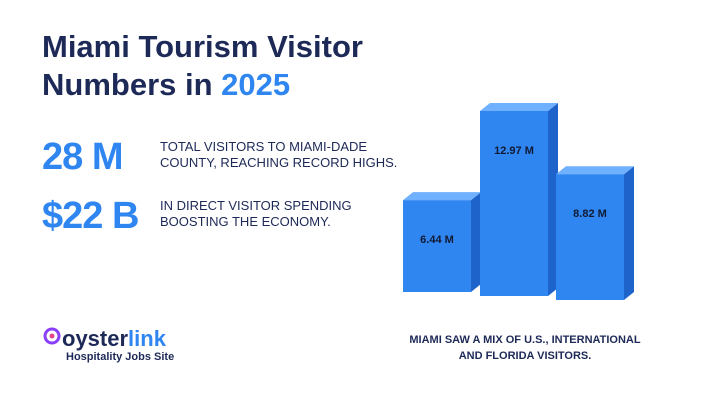 The height and width of the screenshot is (405, 720). I want to click on title: Miami Tourism Visitor Numbers in 2025, so click(232, 66).